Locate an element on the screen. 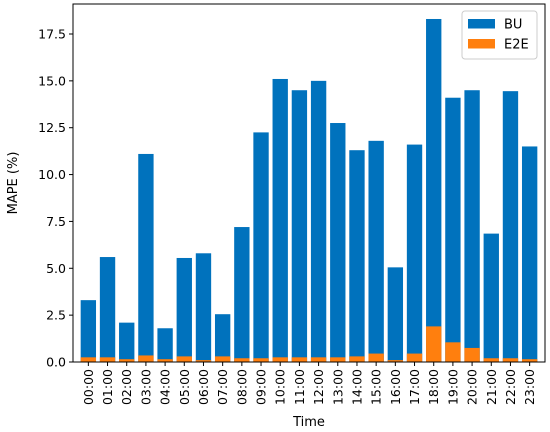 This screenshot has height=432, width=550. x-tick-label: 20:00 is located at coordinates (472, 387).